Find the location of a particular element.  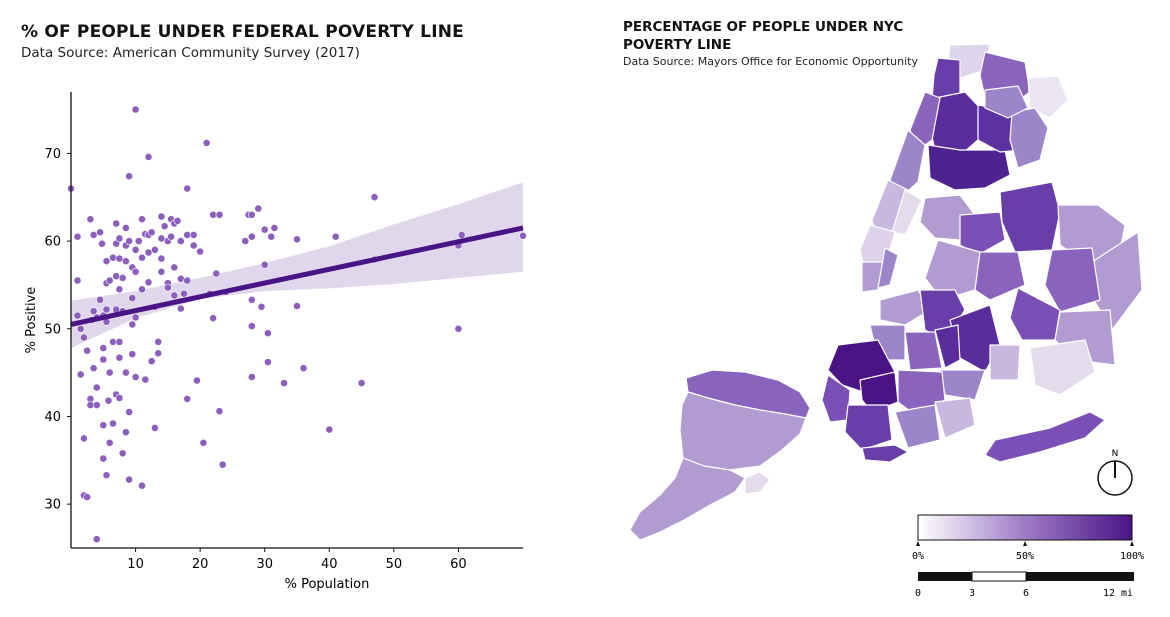

north-compass: N is located at coordinates (1115, 472).